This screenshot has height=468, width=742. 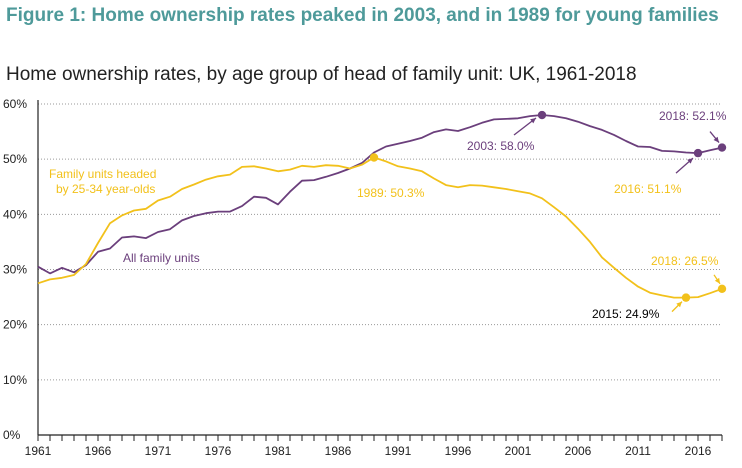 What do you see at coordinates (391, 193) in the screenshot?
I see `annotation-1989-young: 1989: 50.3%` at bounding box center [391, 193].